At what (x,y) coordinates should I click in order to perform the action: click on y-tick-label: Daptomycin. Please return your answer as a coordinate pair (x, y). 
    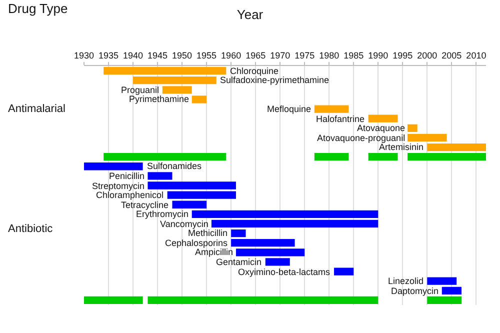
    Looking at the image, I should click on (415, 291).